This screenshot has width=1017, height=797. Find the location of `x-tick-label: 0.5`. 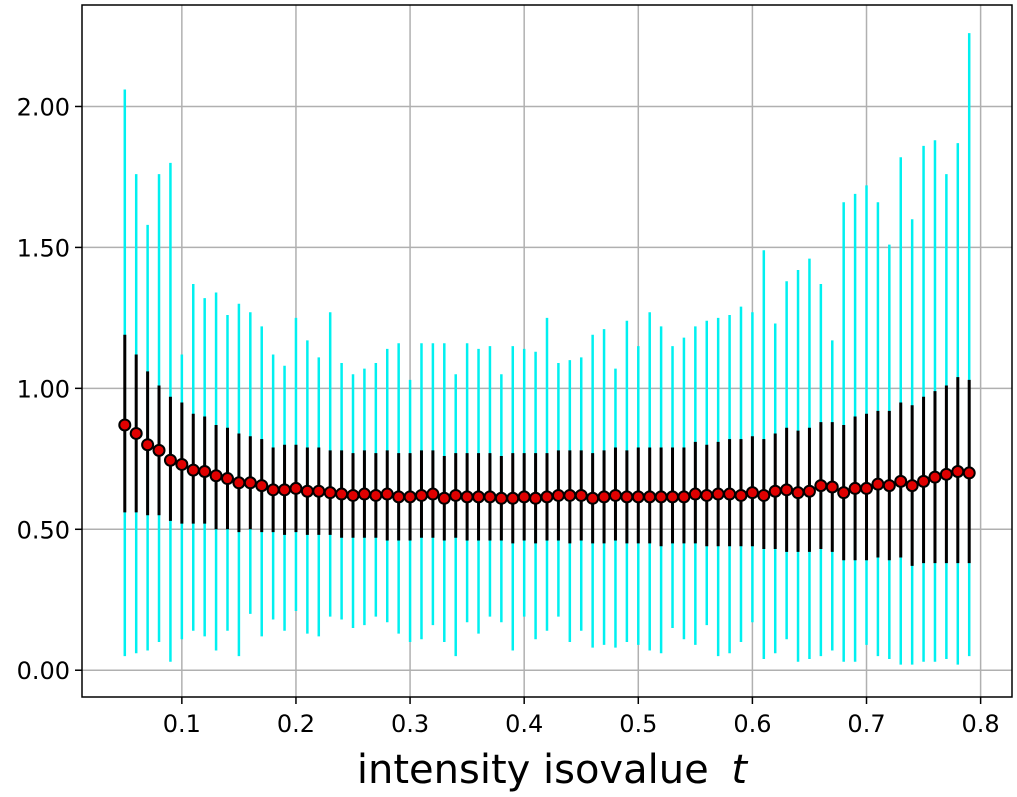

x-tick-label: 0.5 is located at coordinates (638, 724).